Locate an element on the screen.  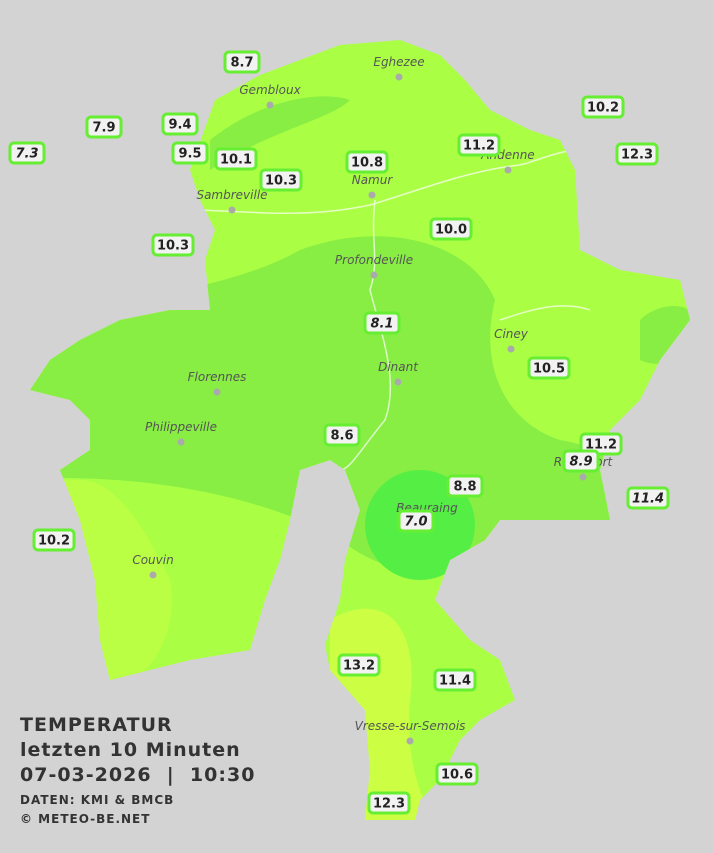
timestamp: 07-03-2026 | 10:30 is located at coordinates (137, 775).